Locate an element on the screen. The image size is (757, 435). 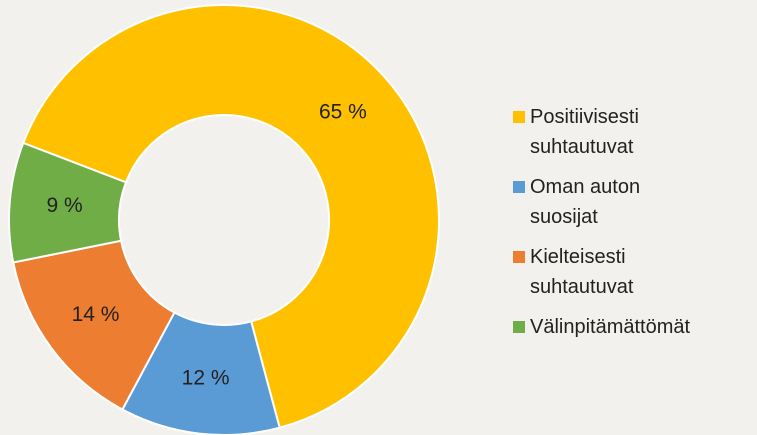
legend-item: Oman auton suosijat is located at coordinates (601, 202).